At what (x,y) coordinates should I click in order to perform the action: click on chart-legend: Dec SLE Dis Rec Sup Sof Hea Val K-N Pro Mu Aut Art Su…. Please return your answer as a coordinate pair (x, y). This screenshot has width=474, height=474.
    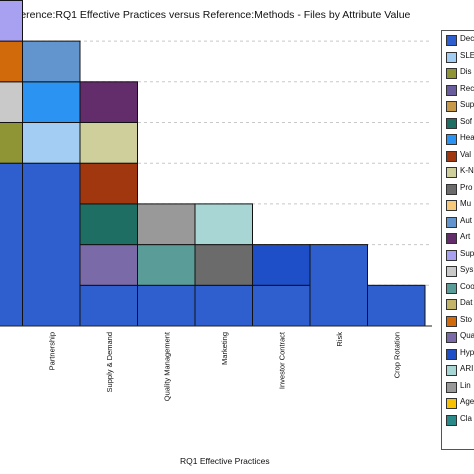
    Looking at the image, I should click on (457, 240).